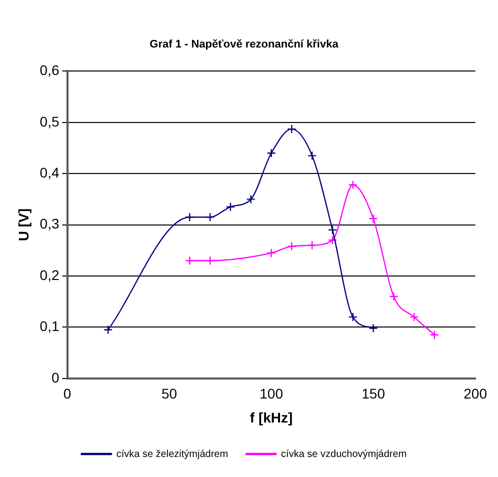 Image resolution: width=498 pixels, height=477 pixels. What do you see at coordinates (50, 326) in the screenshot?
I see `y-tick-label: 0,1` at bounding box center [50, 326].